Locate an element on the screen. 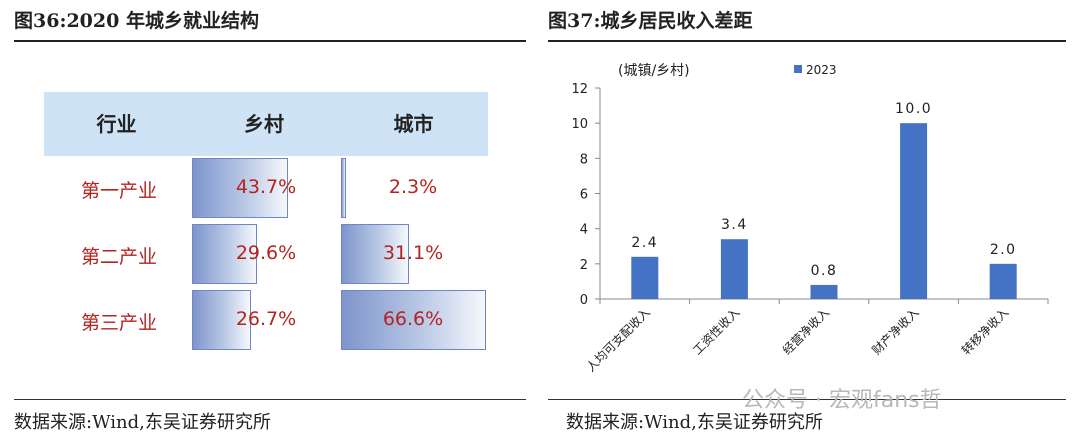 The image size is (1080, 441). left-source: 数据来源:Wind,东吴证券研究所 is located at coordinates (142, 422).